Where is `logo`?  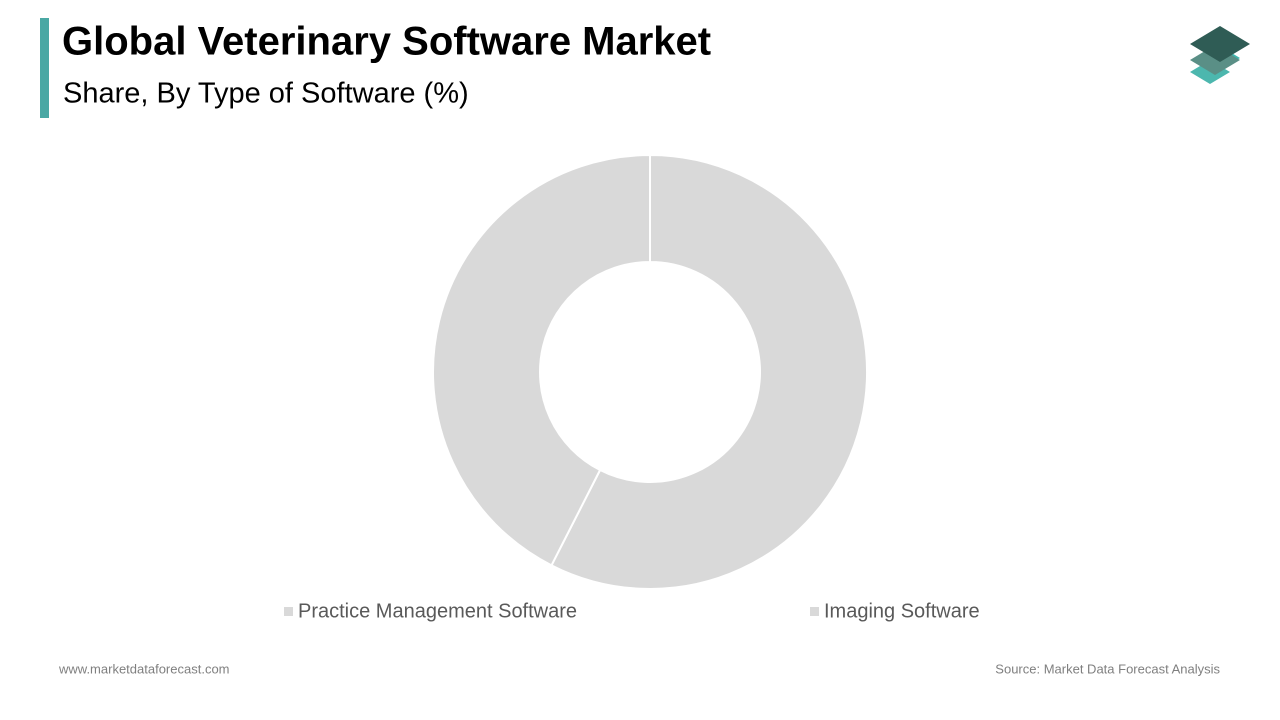
logo is located at coordinates (1220, 55).